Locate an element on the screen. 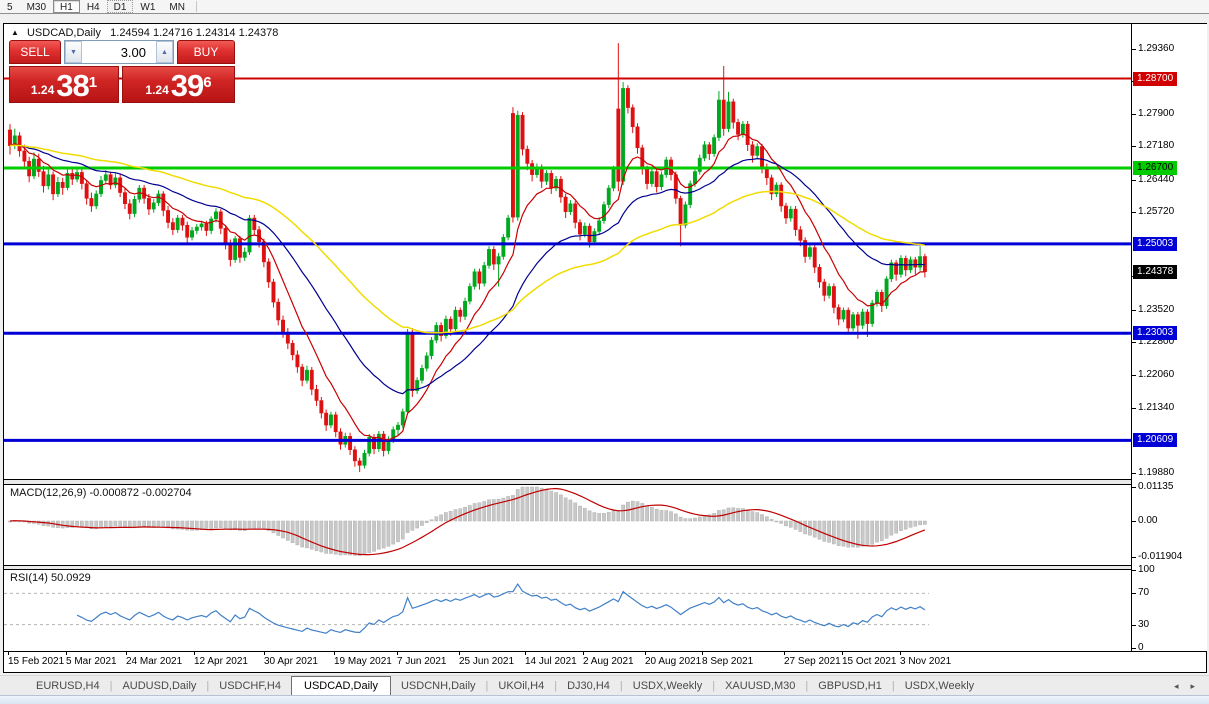  ask-pipette: 6 is located at coordinates (207, 82).